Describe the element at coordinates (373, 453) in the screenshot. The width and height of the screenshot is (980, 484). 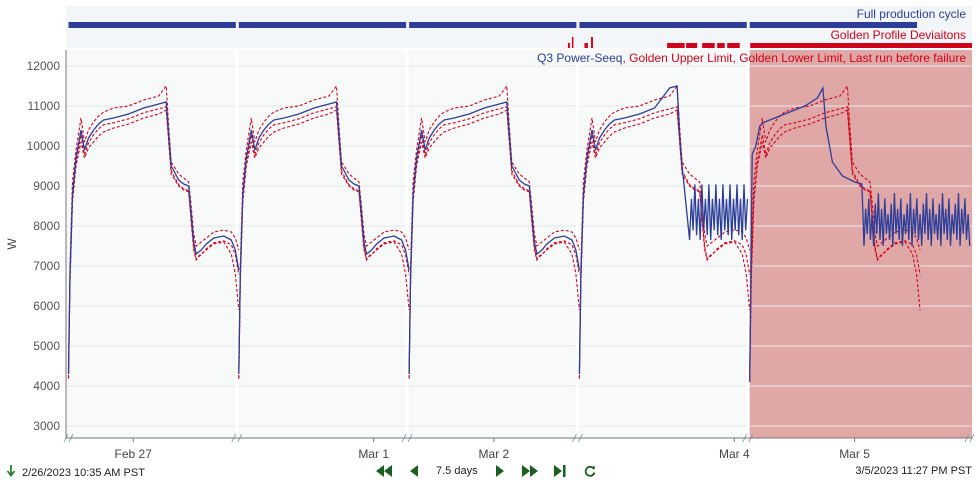
I see `x-tick-label: Mar 1` at that location.